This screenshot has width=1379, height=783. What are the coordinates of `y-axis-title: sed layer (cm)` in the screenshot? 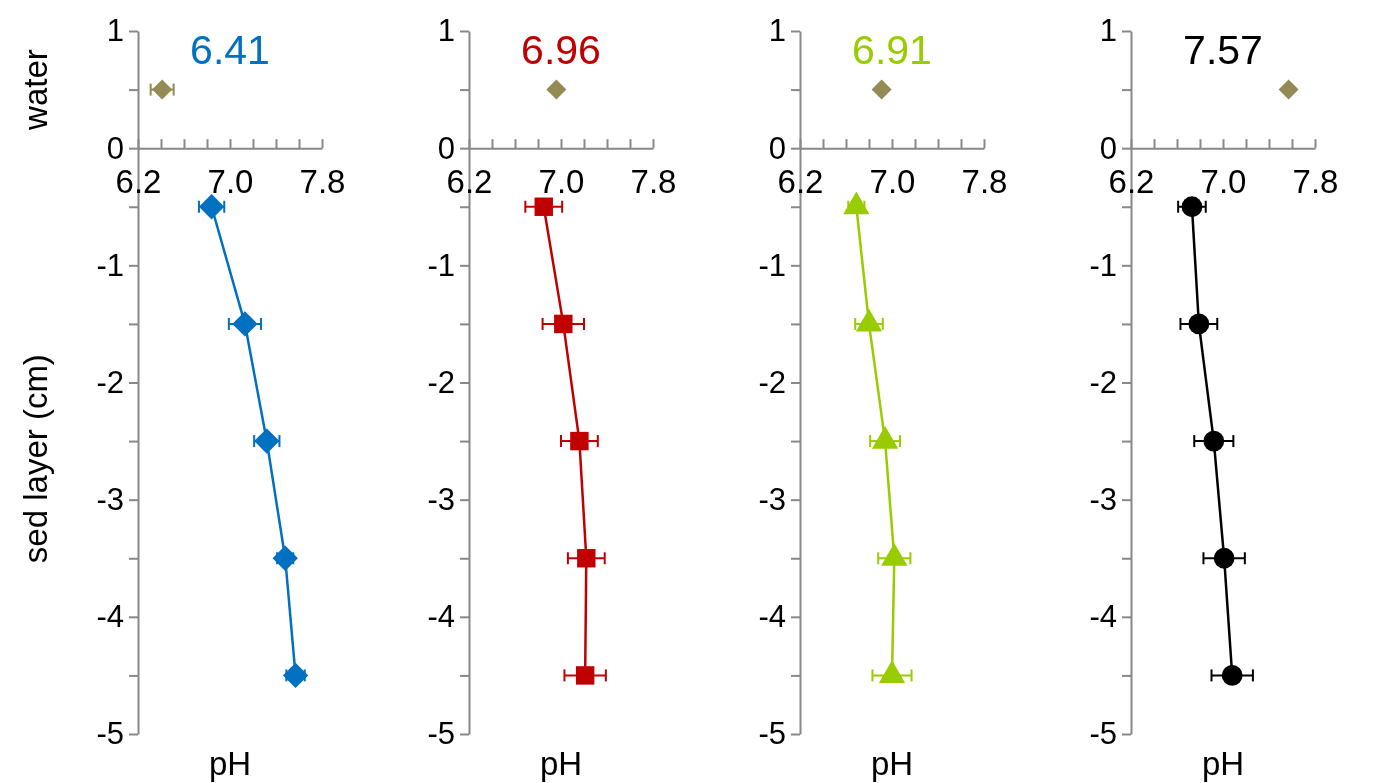 It's located at (35, 459).